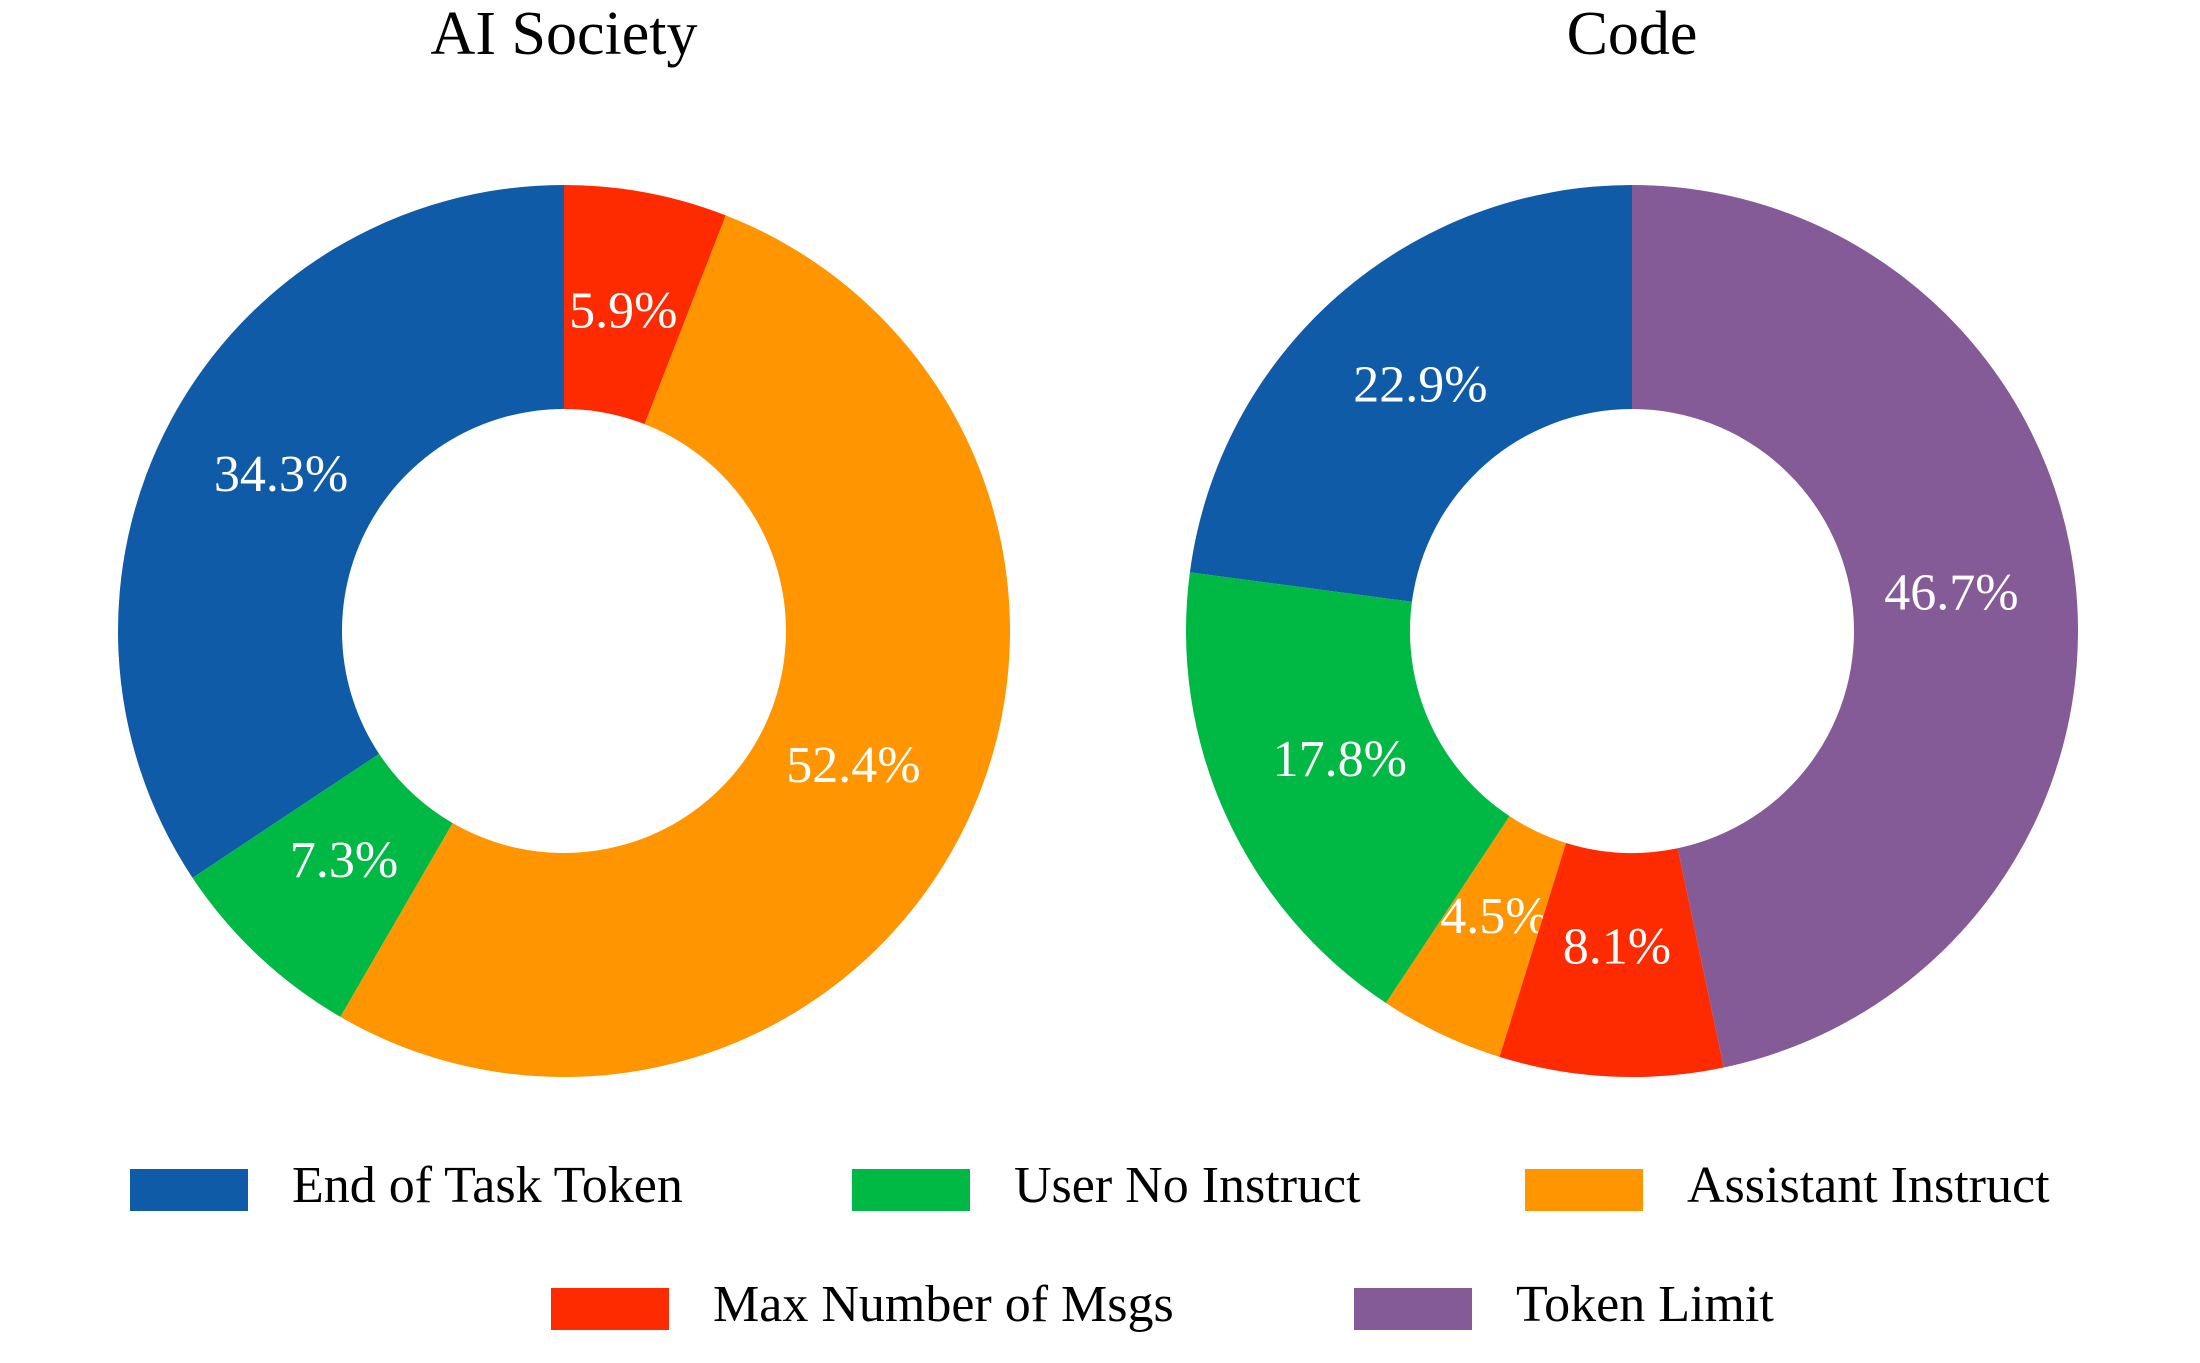  Describe the element at coordinates (344, 860) in the screenshot. I see `slice-label: 7.3%` at that location.